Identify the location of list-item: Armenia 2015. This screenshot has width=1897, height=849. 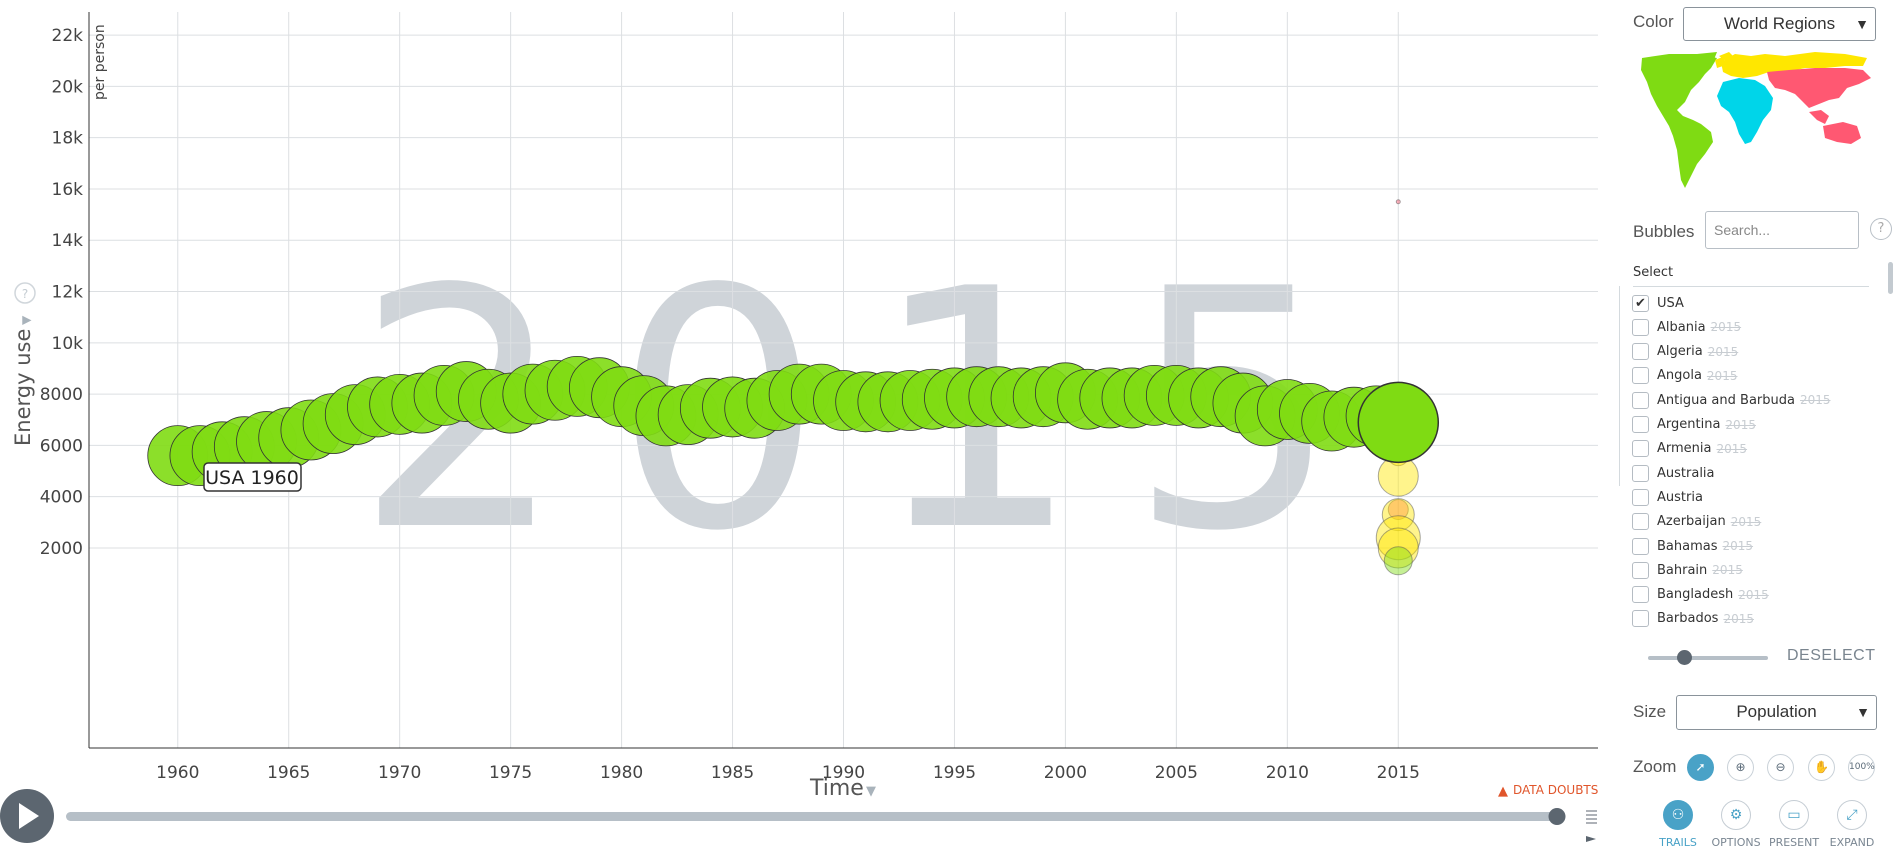
(1689, 449).